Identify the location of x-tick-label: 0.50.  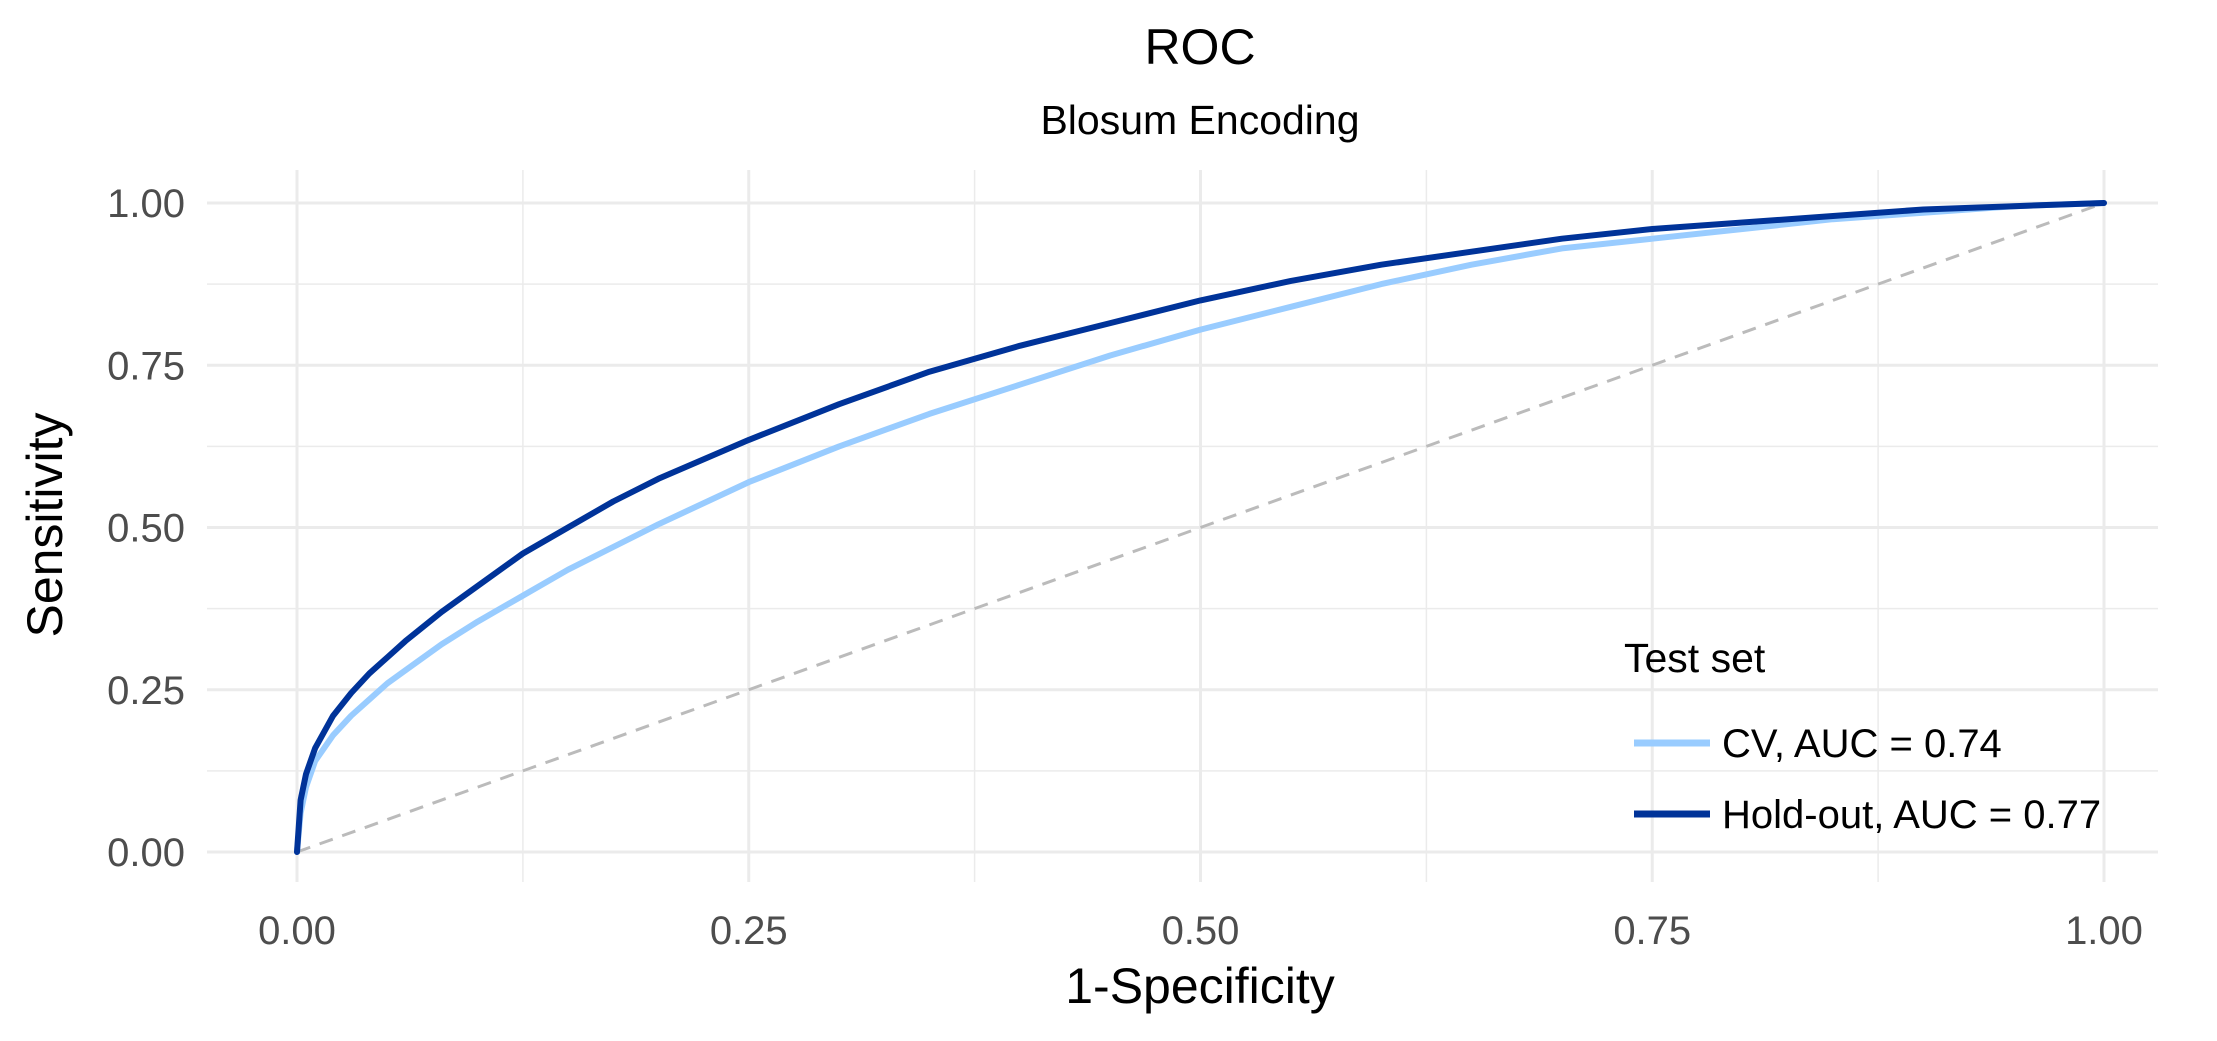
(1201, 931).